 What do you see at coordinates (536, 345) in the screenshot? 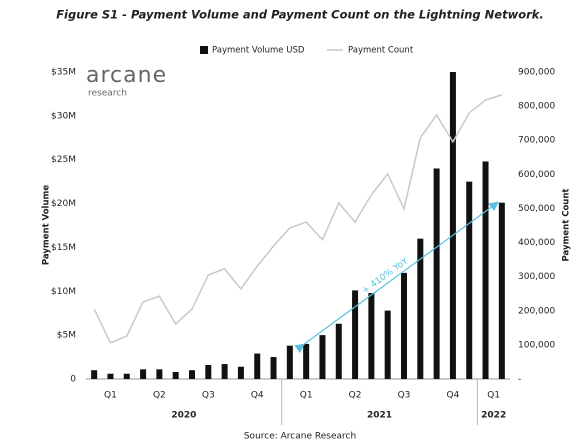
I see `y2-tick-label: 100,000` at bounding box center [536, 345].